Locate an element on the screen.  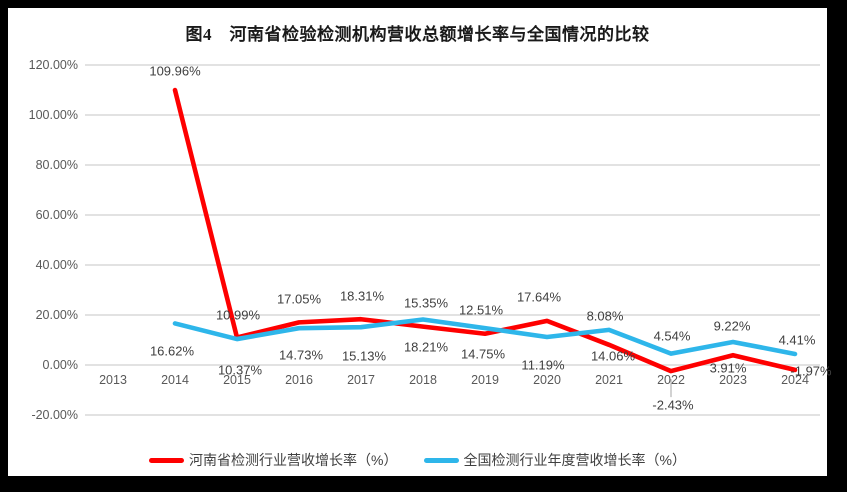
data-label: 16.62% is located at coordinates (172, 351).